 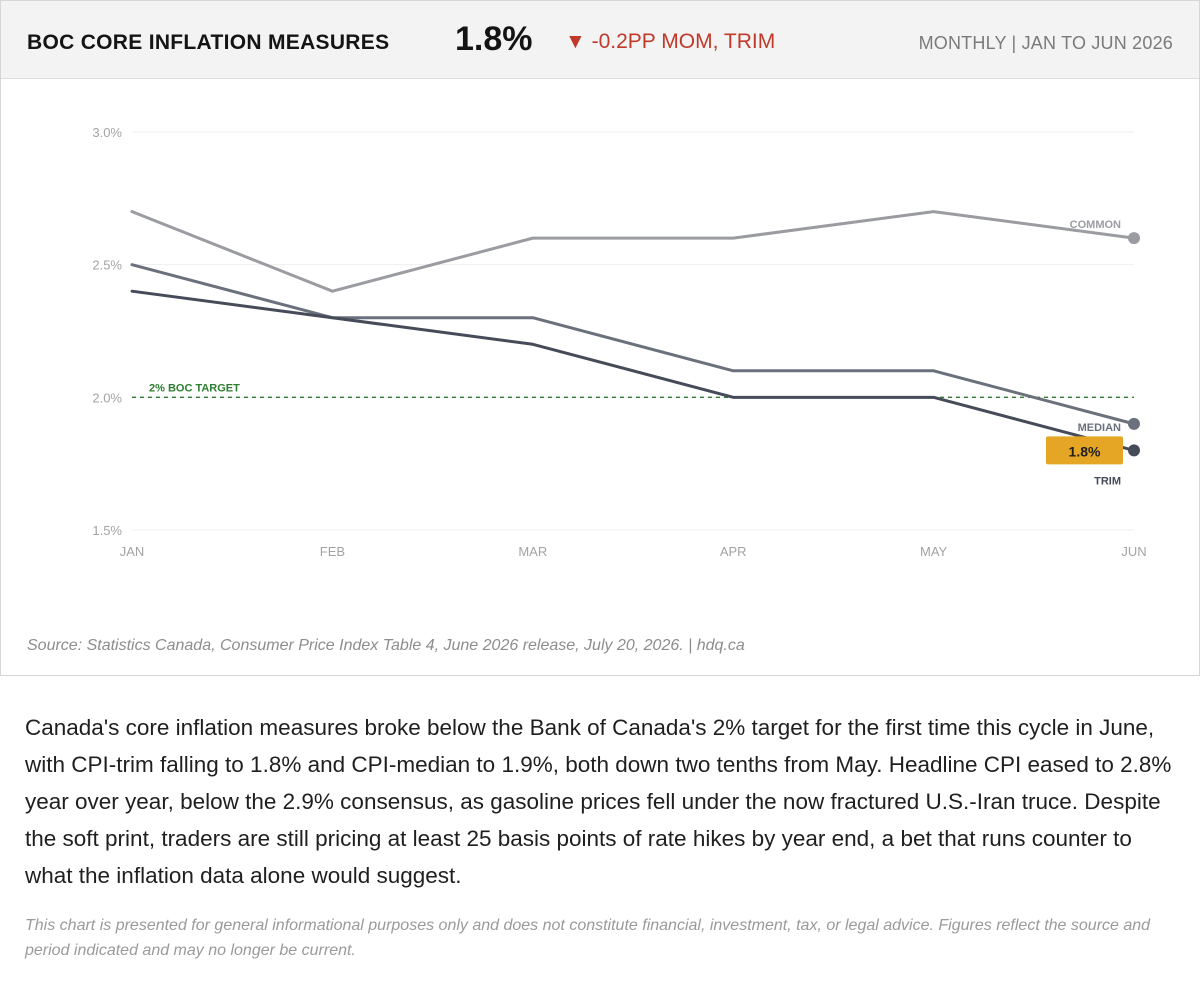 I want to click on series-line-common, so click(x=633, y=251).